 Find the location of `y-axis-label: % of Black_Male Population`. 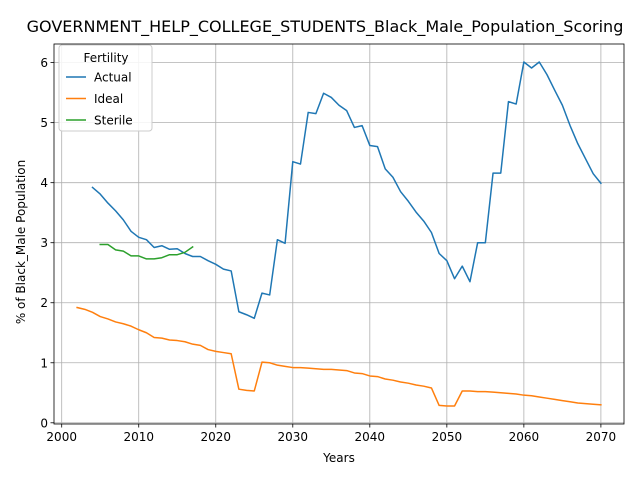

y-axis-label: % of Black_Male Population is located at coordinates (21, 242).